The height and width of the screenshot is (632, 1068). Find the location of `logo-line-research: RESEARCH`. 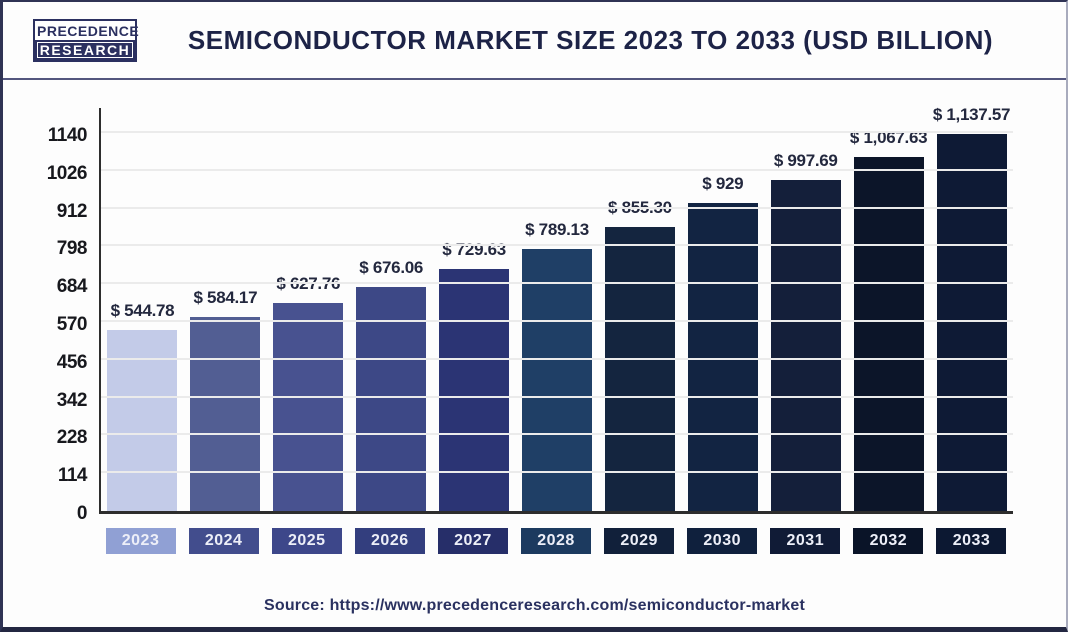

logo-line-research: RESEARCH is located at coordinates (85, 49).